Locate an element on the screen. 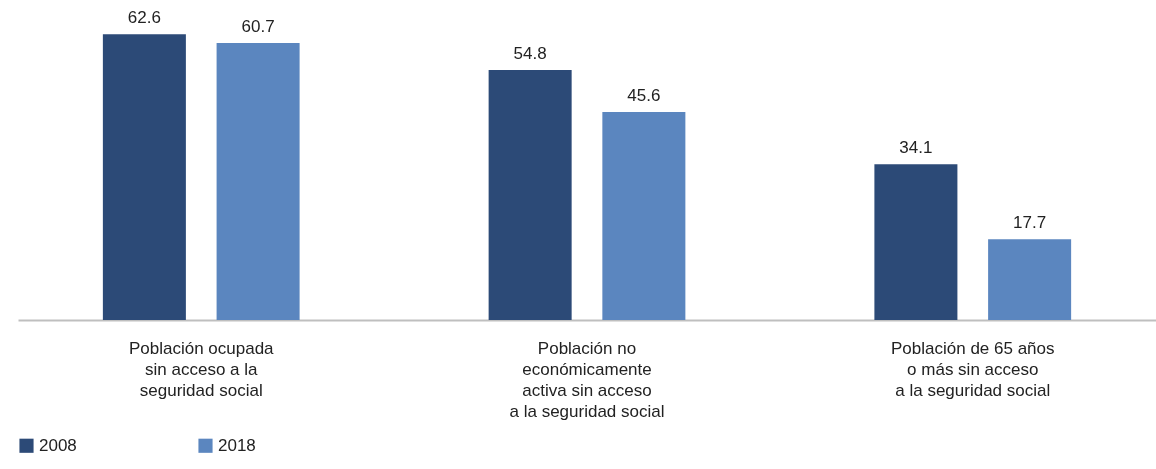 The image size is (1156, 469). data-label: 17.7 is located at coordinates (1030, 223).